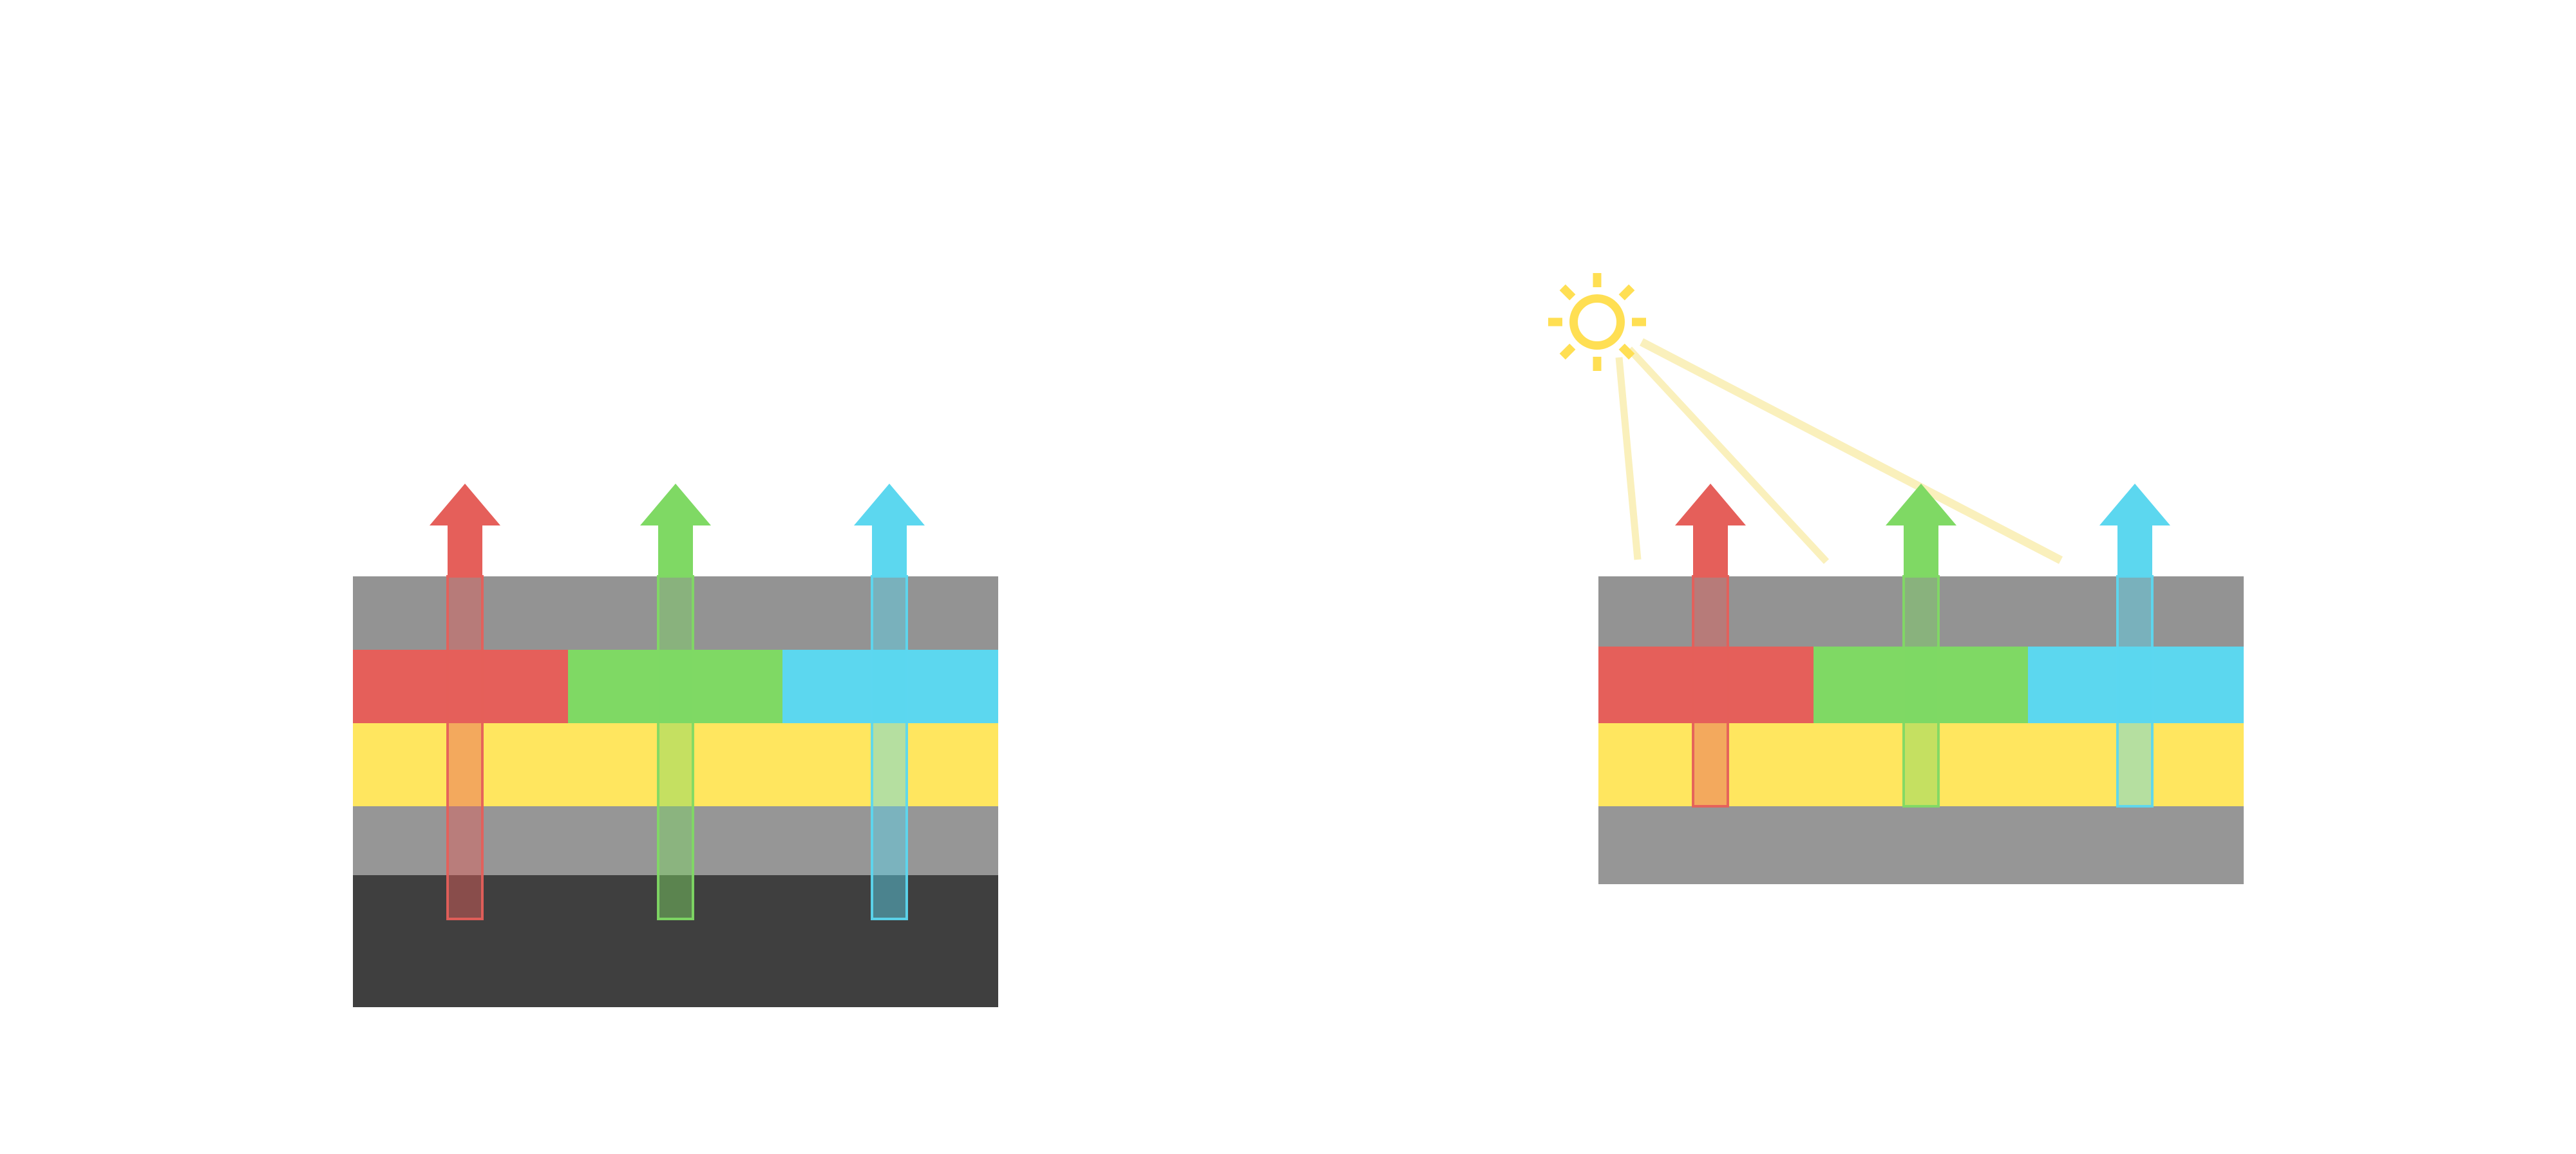  I want to click on bottom-gray-layer, so click(1921, 845).